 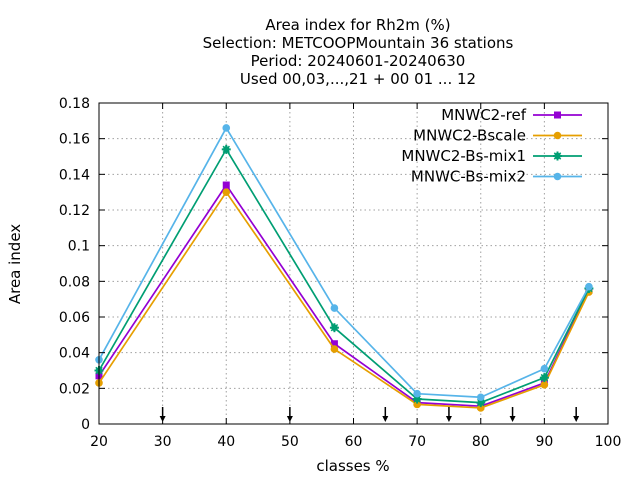 What do you see at coordinates (358, 79) in the screenshot?
I see `title-line-4: Used 00,03,...,21 + 00 01 ... 12` at bounding box center [358, 79].